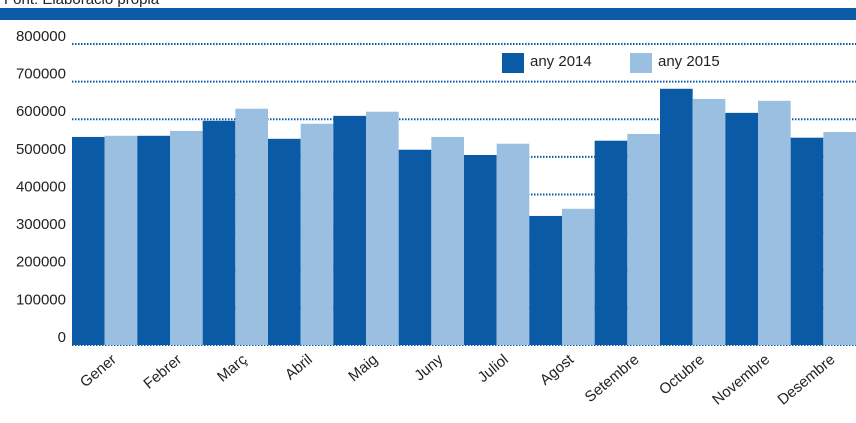 The width and height of the screenshot is (856, 423). Describe the element at coordinates (232, 368) in the screenshot. I see `x-tick-label: Març` at that location.